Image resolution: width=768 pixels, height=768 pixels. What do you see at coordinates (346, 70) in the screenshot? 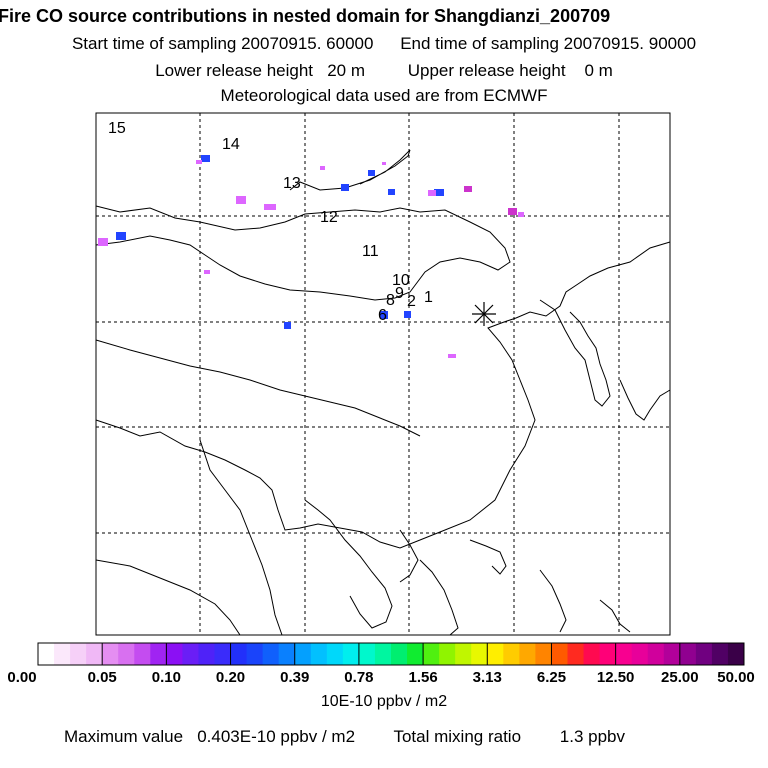
I see `lower-height-value: 20 m` at bounding box center [346, 70].